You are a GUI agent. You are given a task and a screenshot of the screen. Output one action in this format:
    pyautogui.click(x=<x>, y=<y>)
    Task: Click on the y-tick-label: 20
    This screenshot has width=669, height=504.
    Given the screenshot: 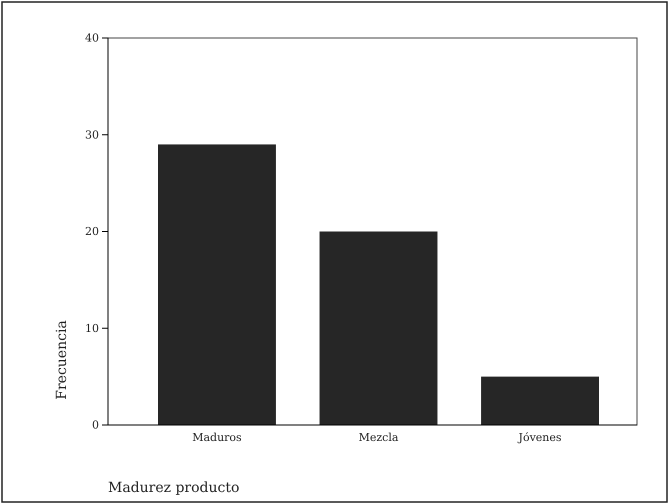 What is the action you would take?
    pyautogui.click(x=92, y=231)
    